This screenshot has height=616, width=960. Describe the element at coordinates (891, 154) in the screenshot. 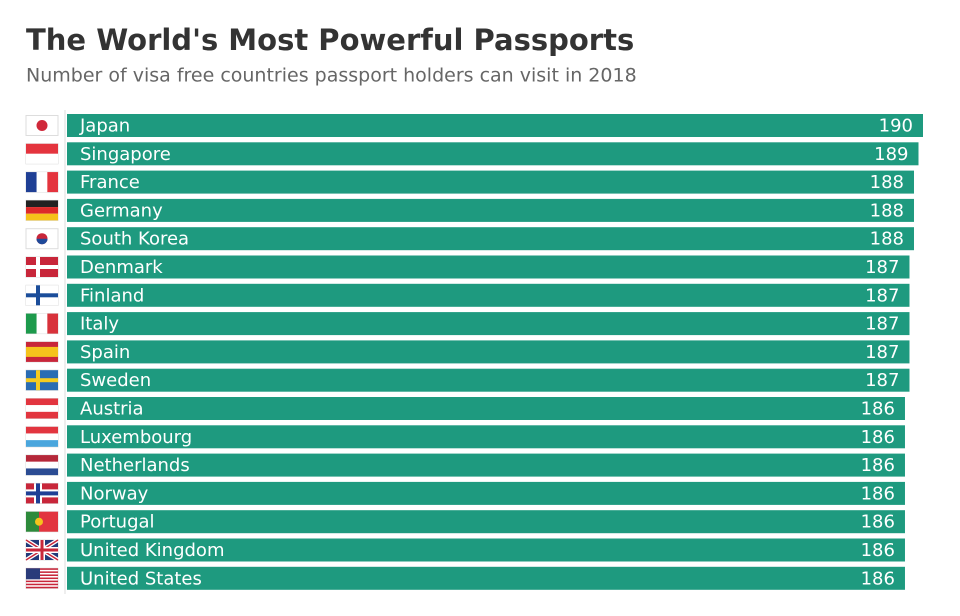

I see `value-label: 189` at that location.